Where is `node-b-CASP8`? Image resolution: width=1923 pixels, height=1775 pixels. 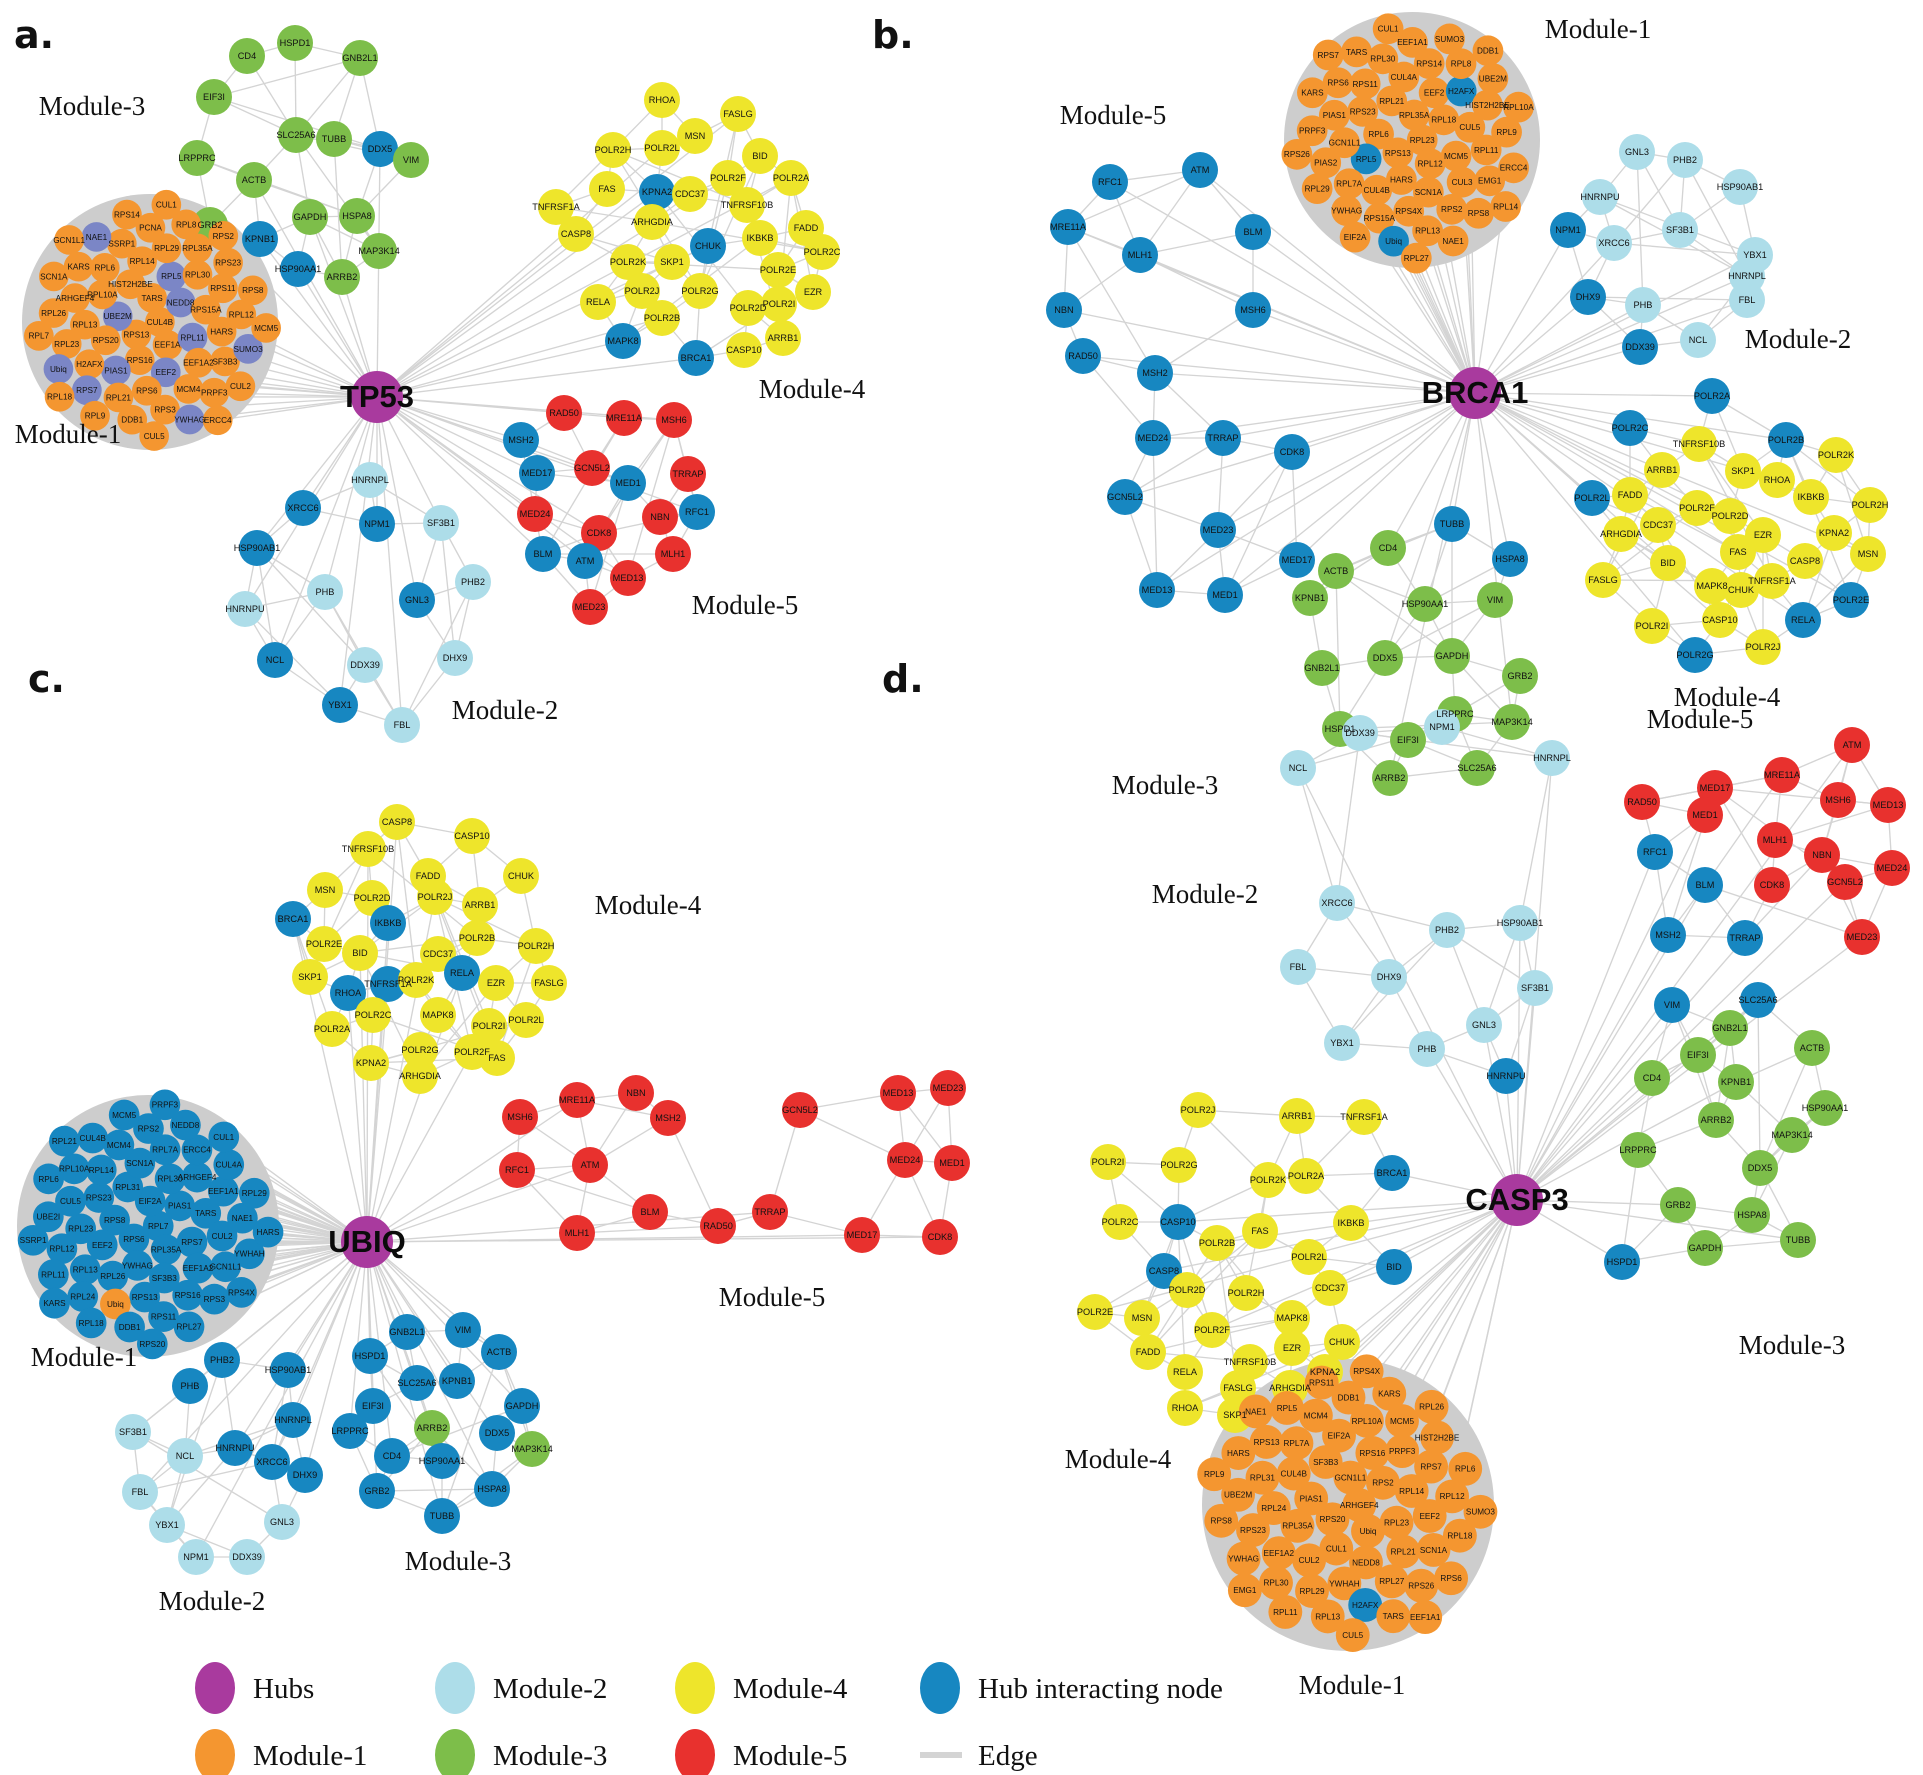 node-b-CASP8 is located at coordinates (1805, 561).